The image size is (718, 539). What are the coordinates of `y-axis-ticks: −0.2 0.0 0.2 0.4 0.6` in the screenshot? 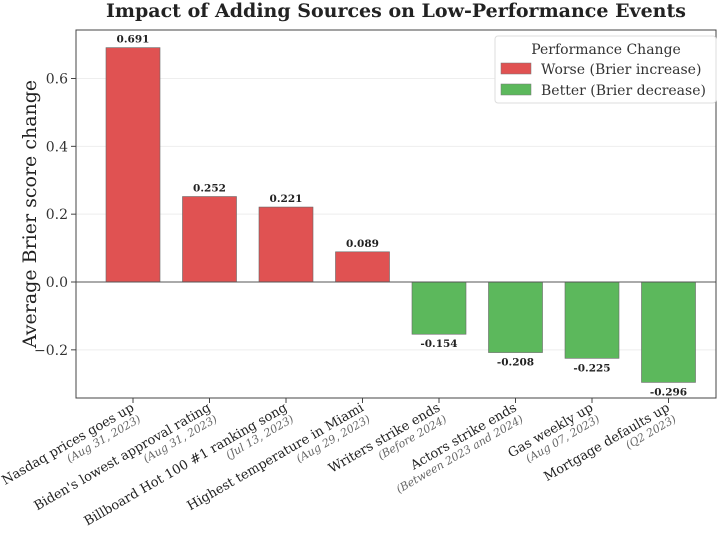 It's located at (55, 215).